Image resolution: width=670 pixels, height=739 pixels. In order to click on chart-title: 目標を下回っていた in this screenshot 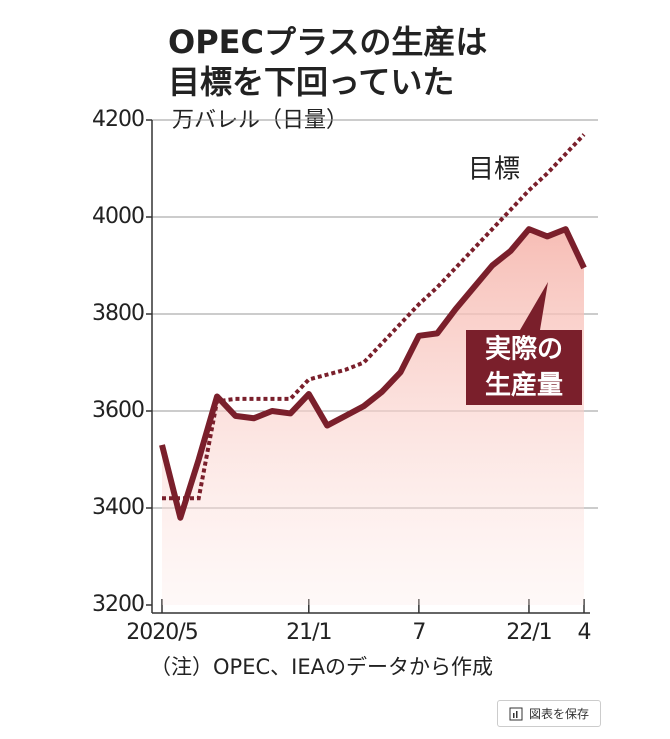, I will do `click(311, 82)`.